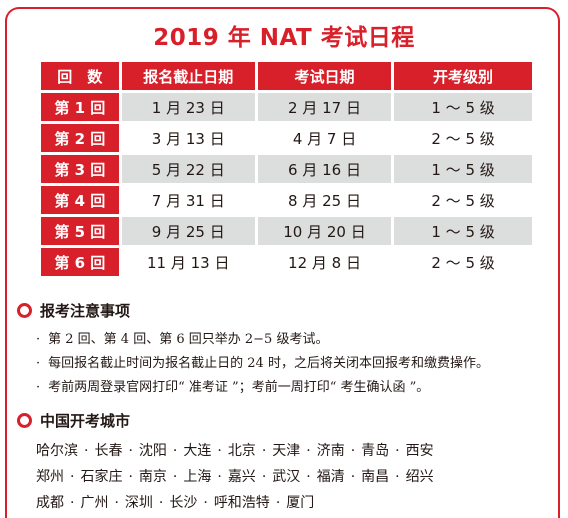 This screenshot has width=568, height=518. What do you see at coordinates (324, 262) in the screenshot?
I see `exam-date-cell: 12 月 8 日` at bounding box center [324, 262].